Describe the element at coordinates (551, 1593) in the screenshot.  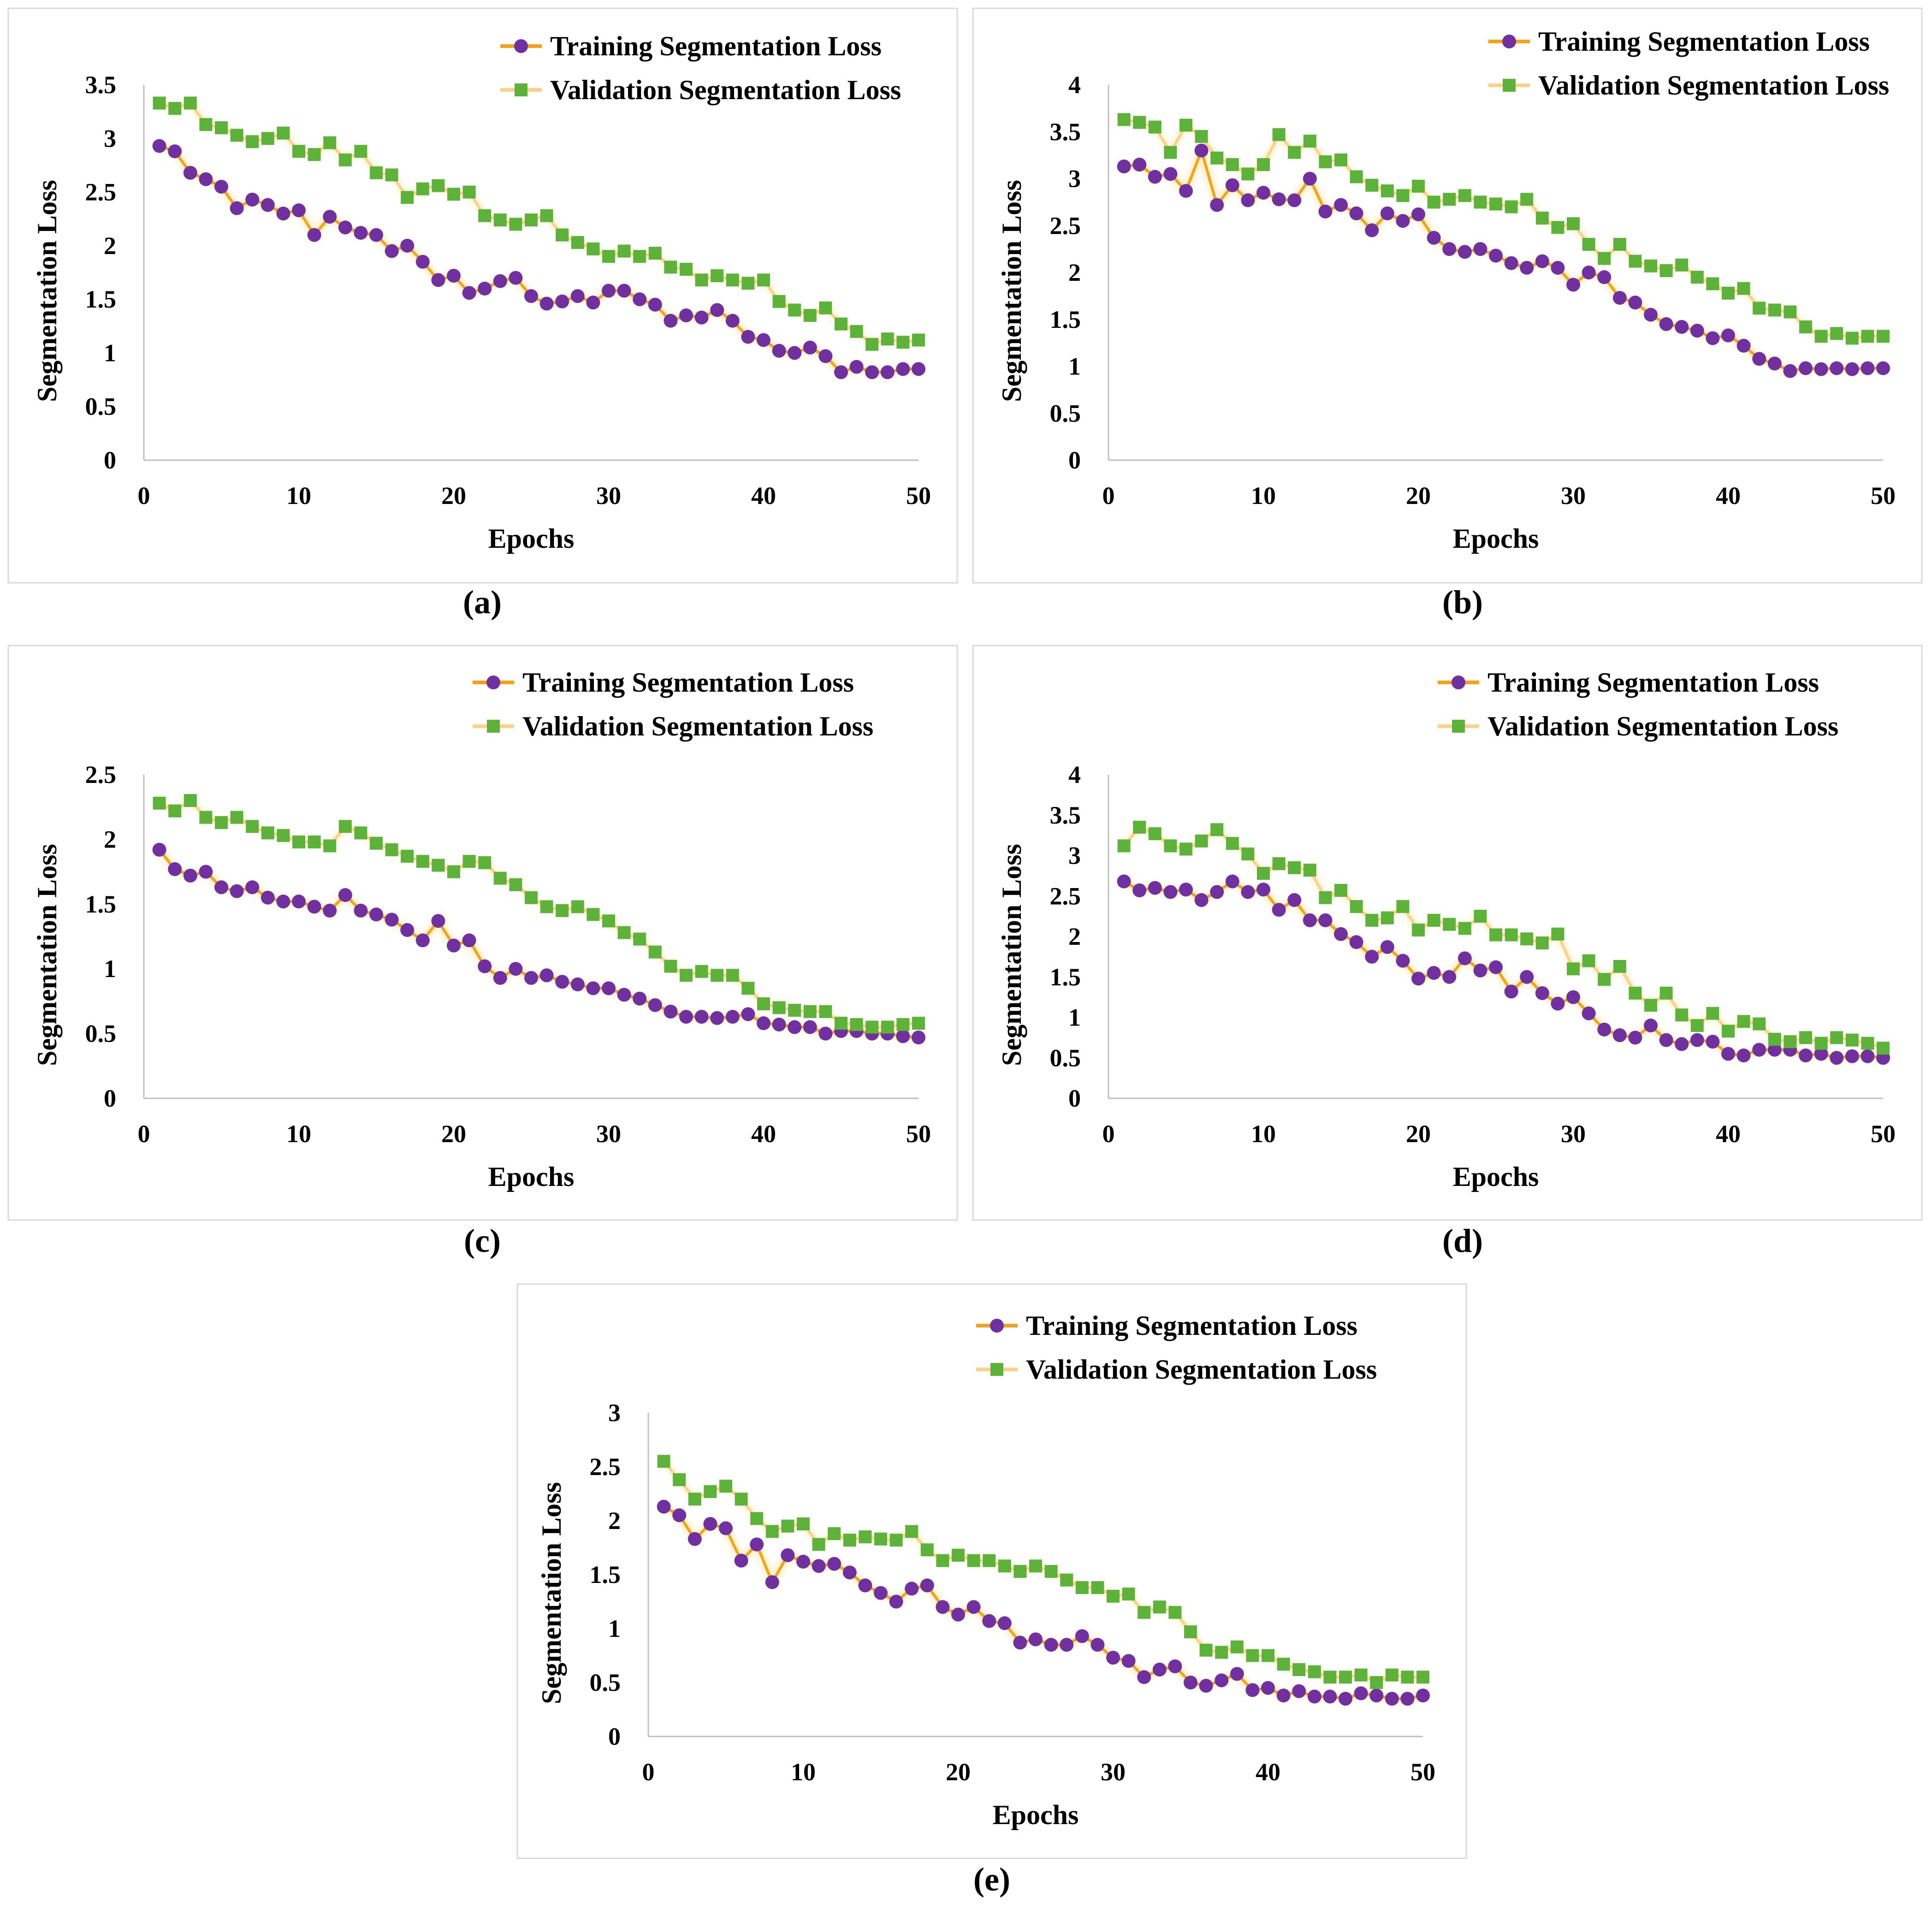
I see `y-axis-label: Segmentation Loss` at that location.